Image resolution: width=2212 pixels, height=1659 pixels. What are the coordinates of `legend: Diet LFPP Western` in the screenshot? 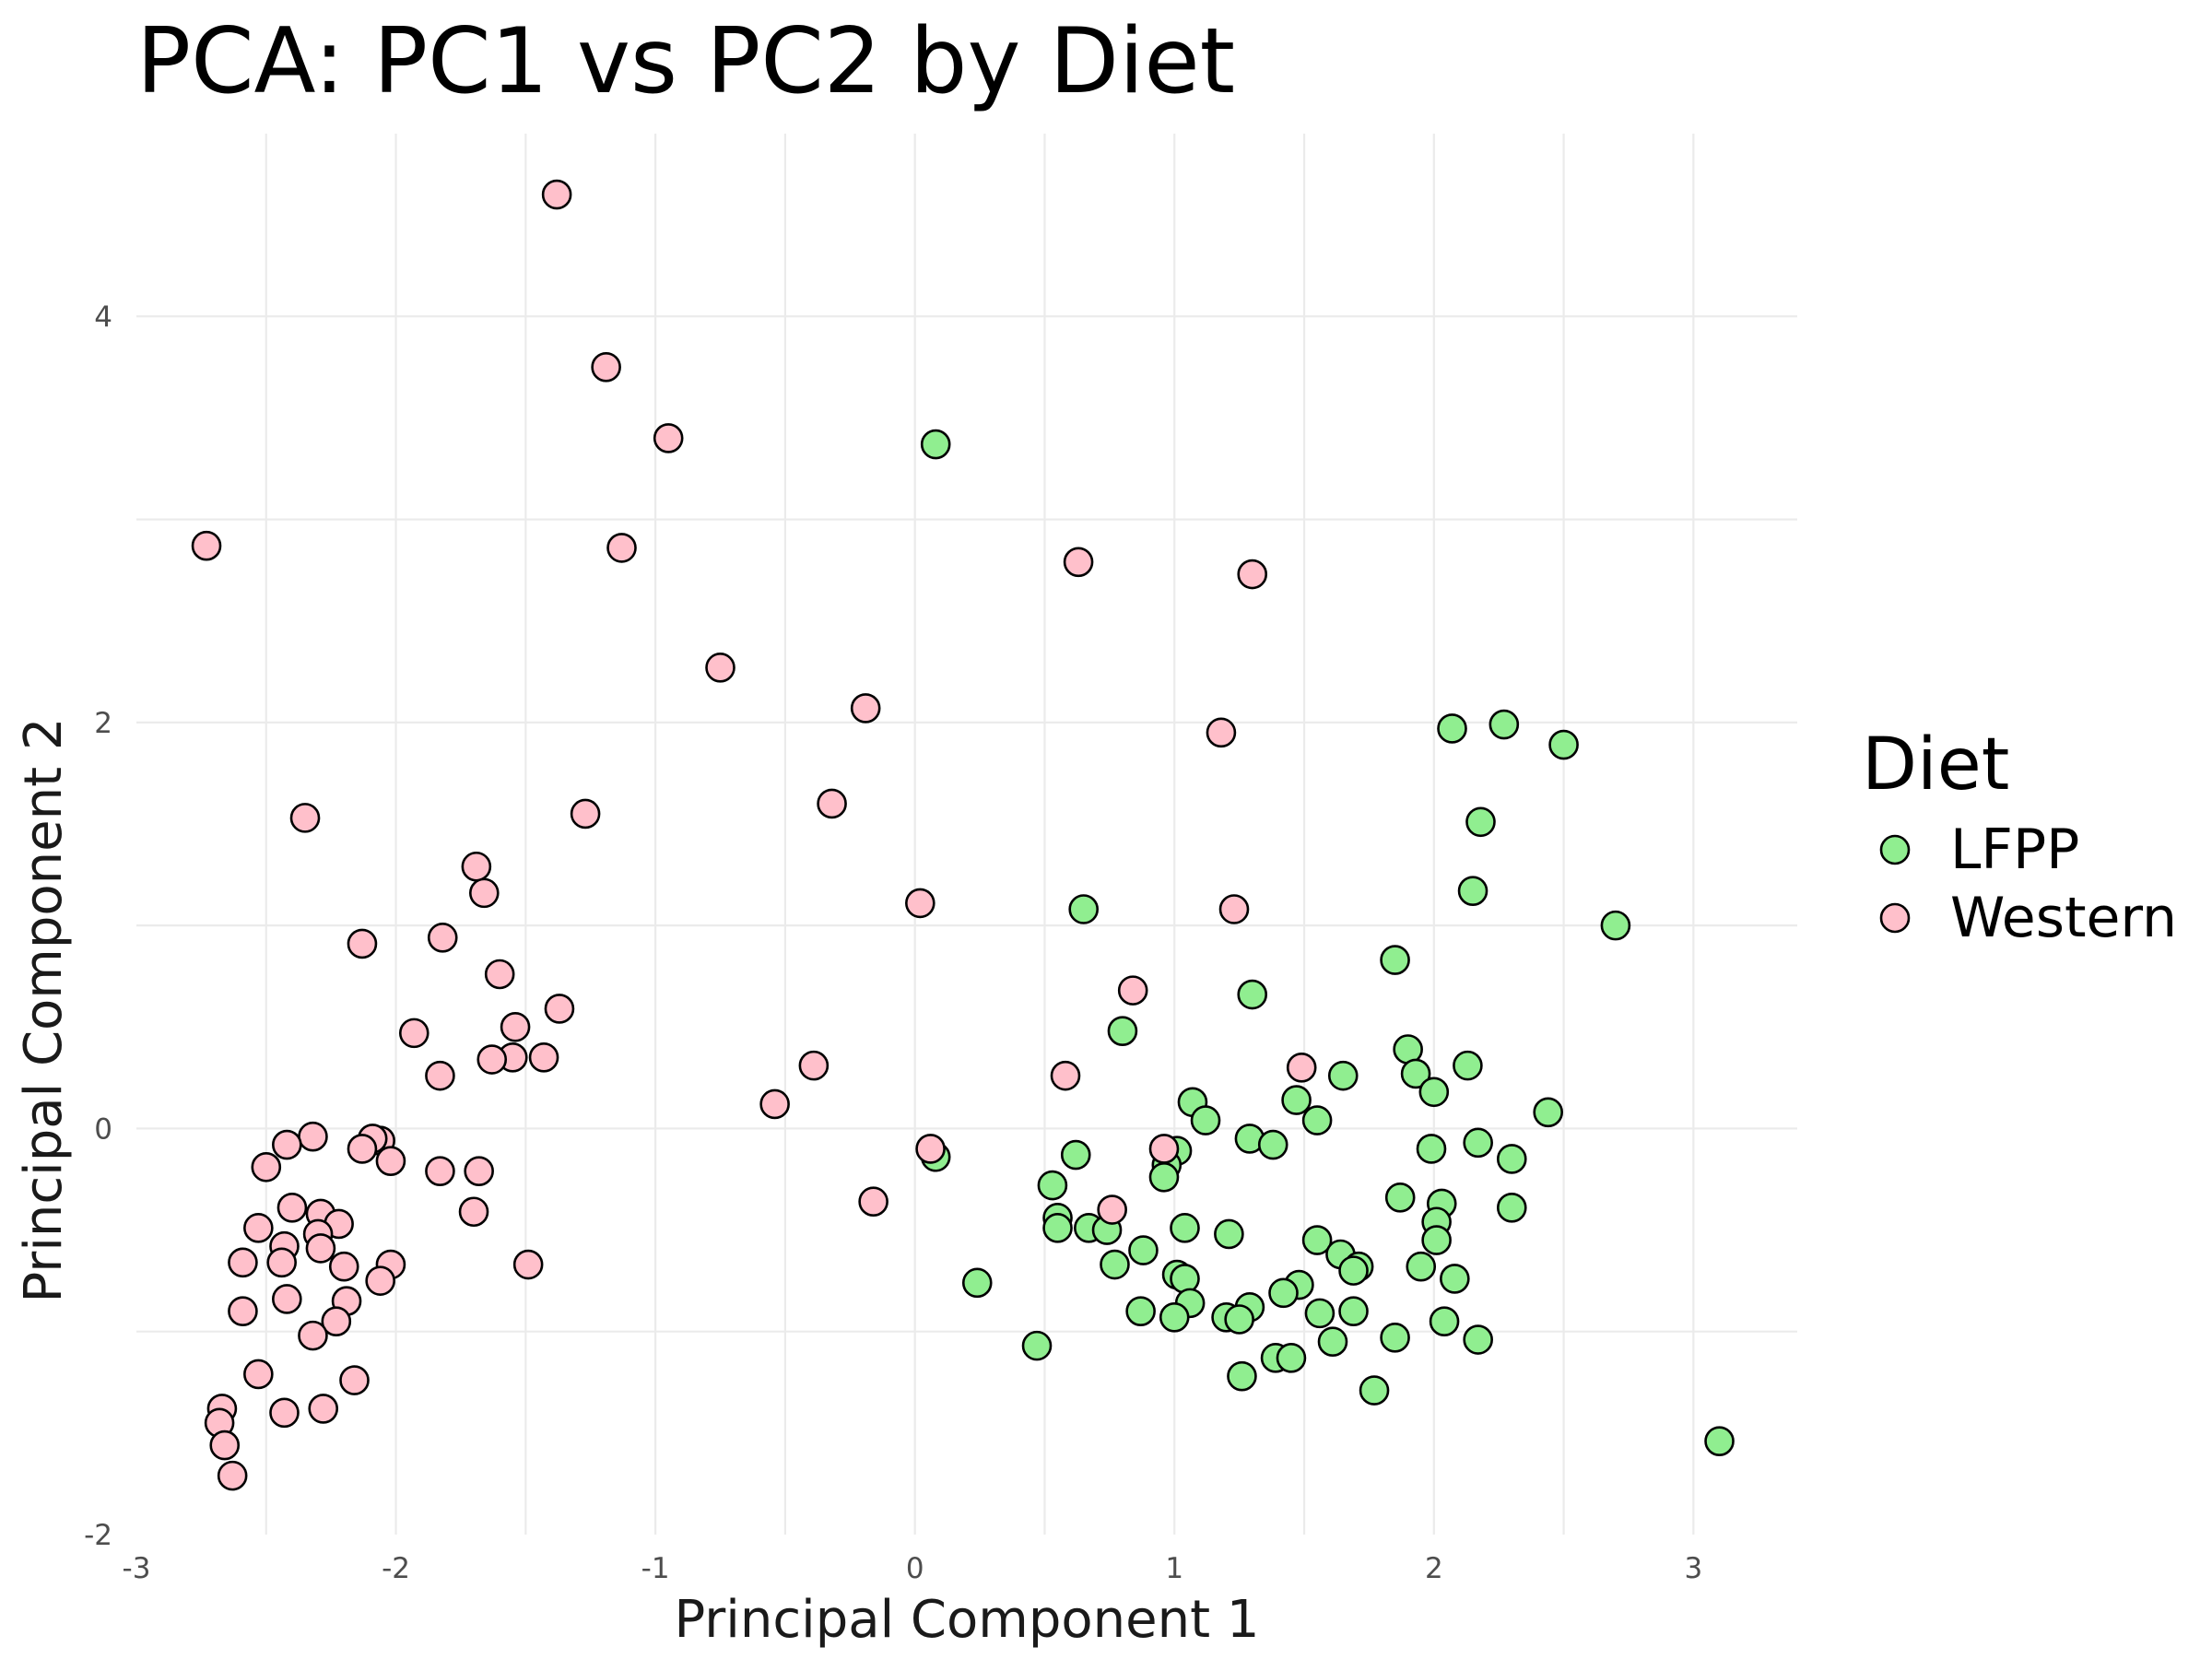 It's located at (2019, 837).